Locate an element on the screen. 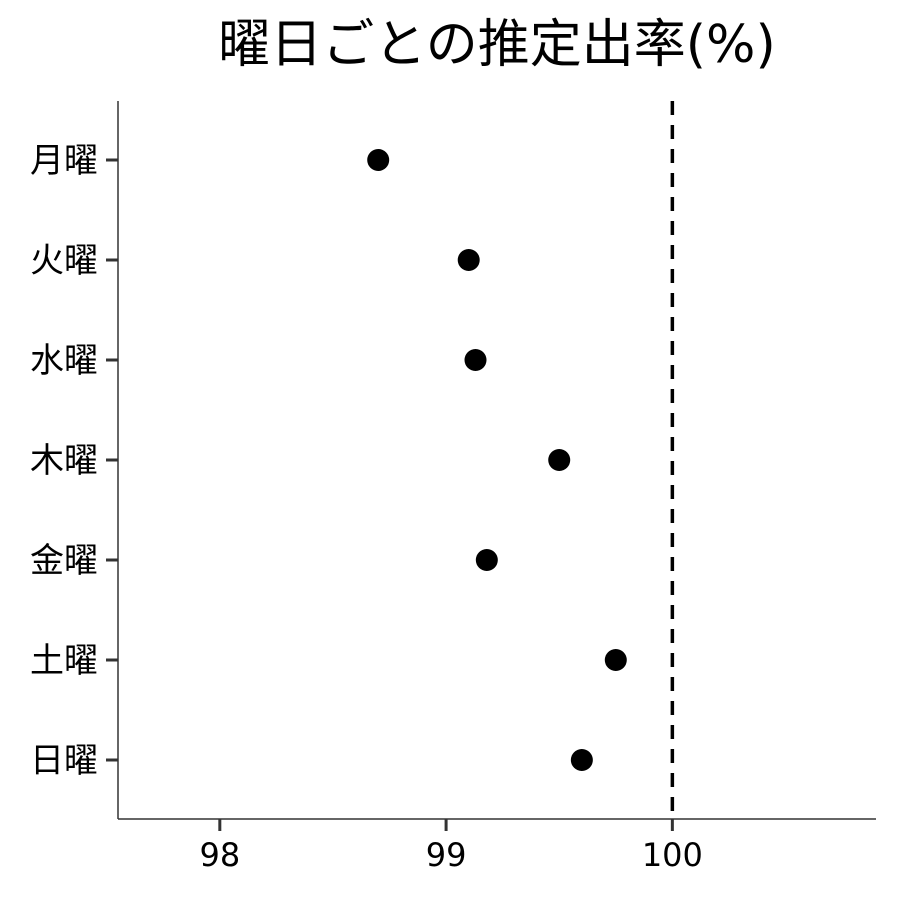 This screenshot has height=900, width=900. x-tick-label: 100 is located at coordinates (672, 855).